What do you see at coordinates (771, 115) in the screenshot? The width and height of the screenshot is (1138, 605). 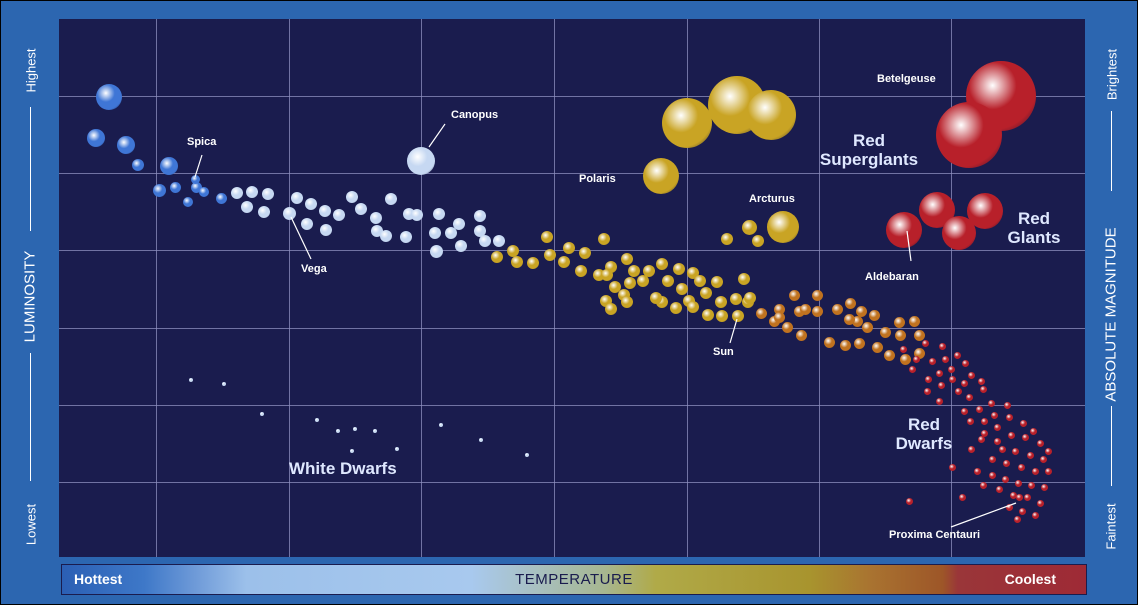 I see `yellow-giant` at bounding box center [771, 115].